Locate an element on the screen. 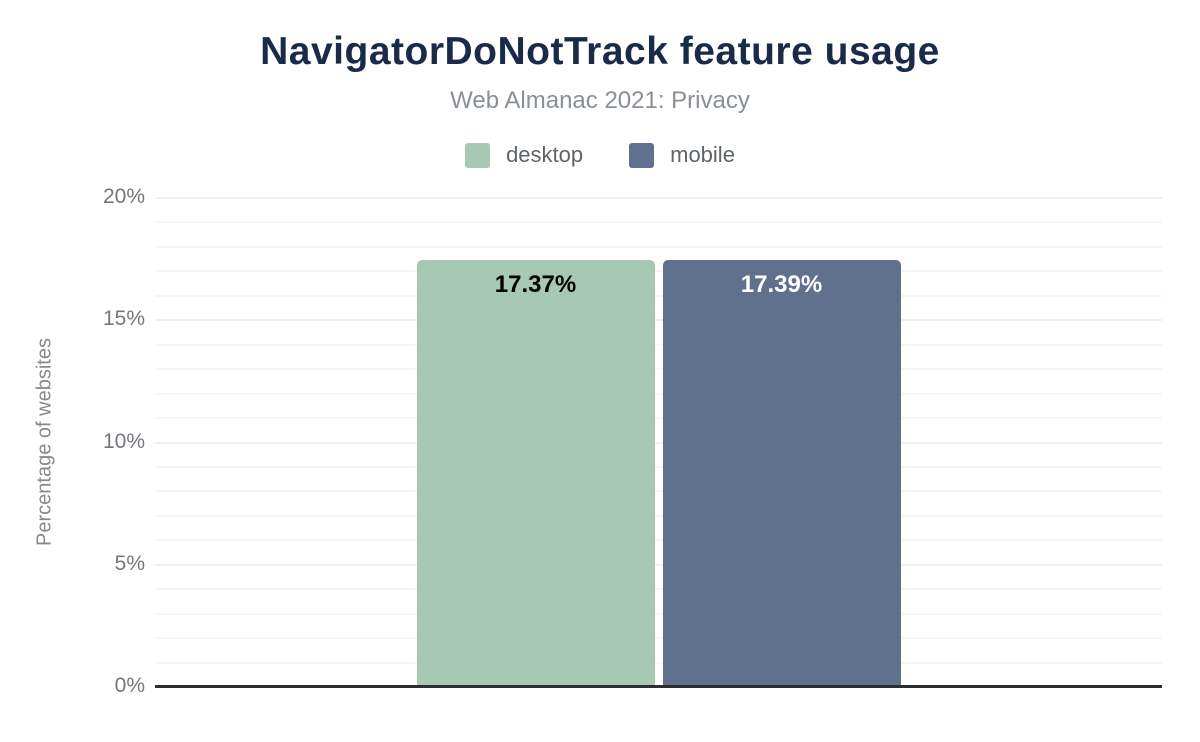  legend-item-desktop: desktop is located at coordinates (524, 155).